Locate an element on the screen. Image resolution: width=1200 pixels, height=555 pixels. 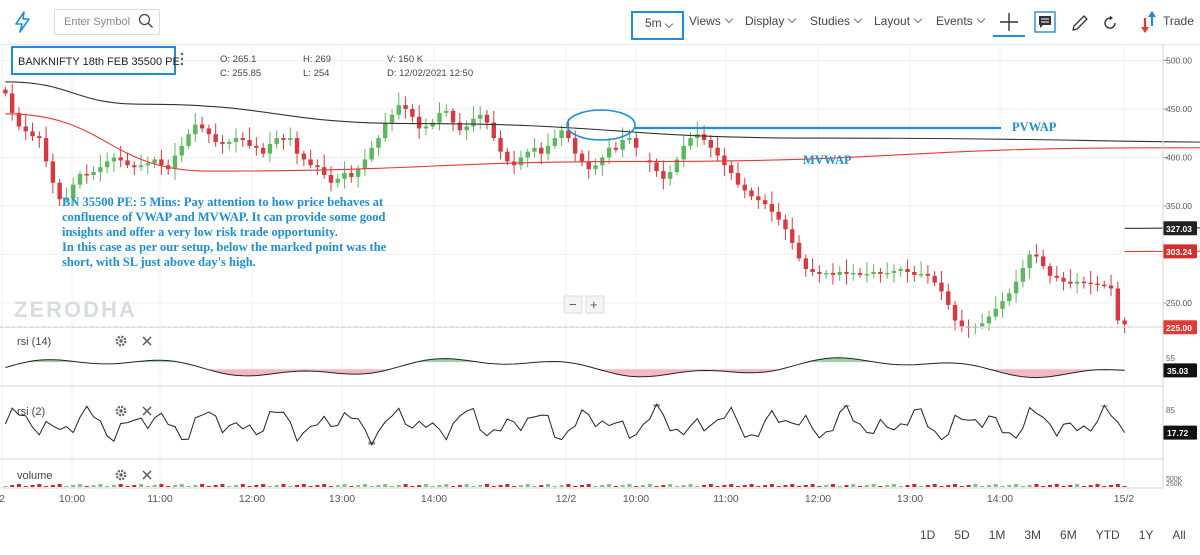
volume-tick-label: 250K is located at coordinates (1174, 484).